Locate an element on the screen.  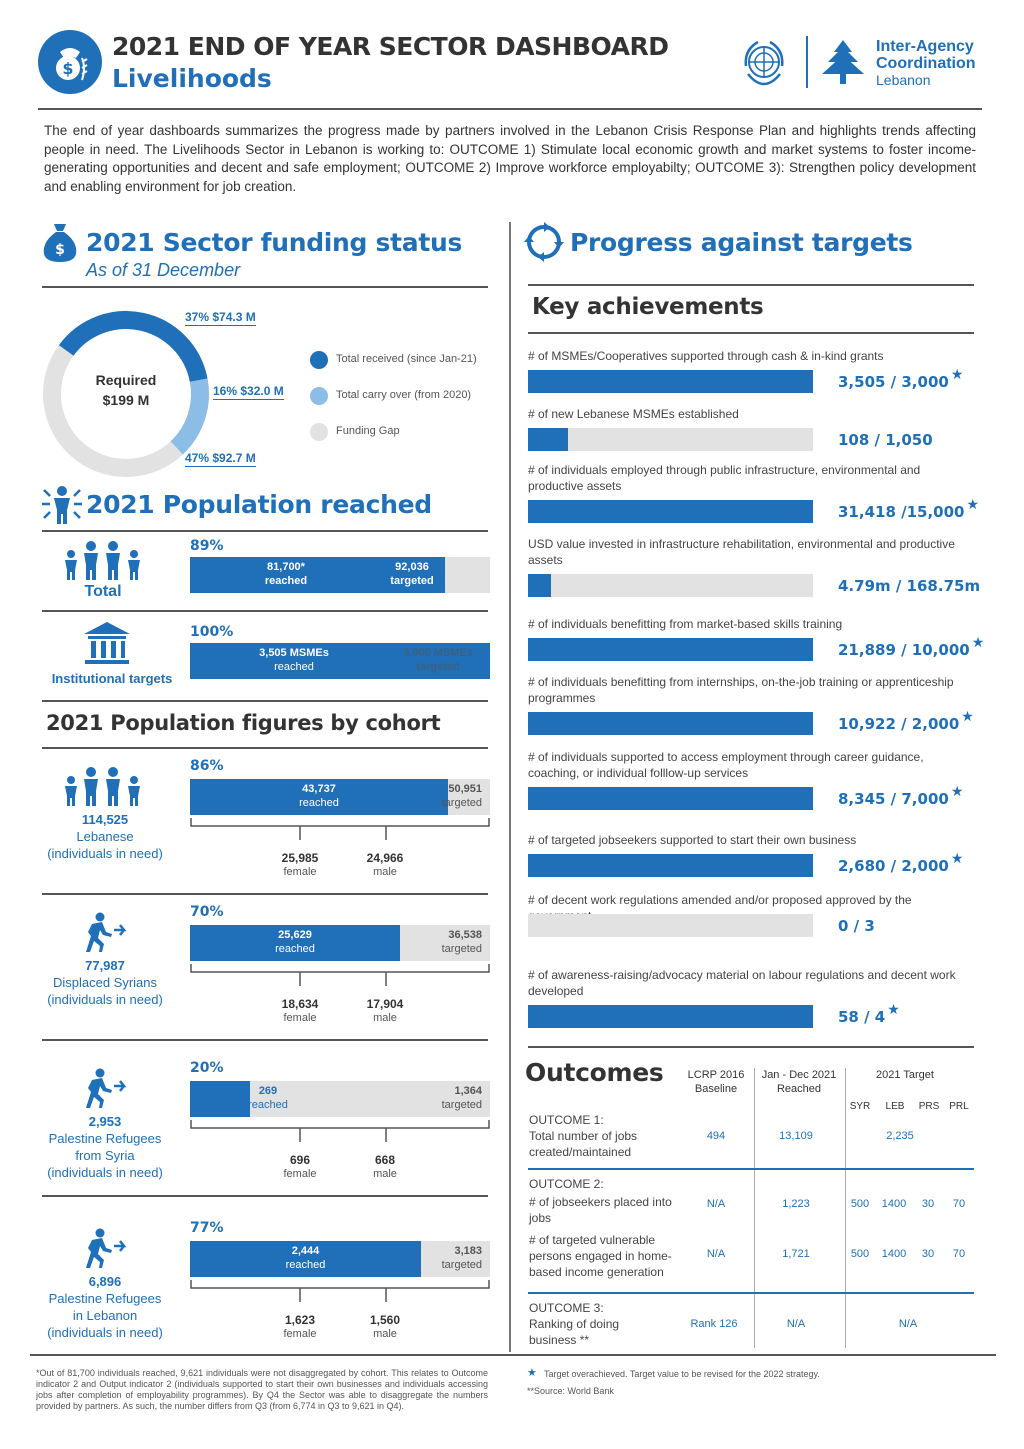
cohort-name-line2: from Syria is located at coordinates (105, 1155).